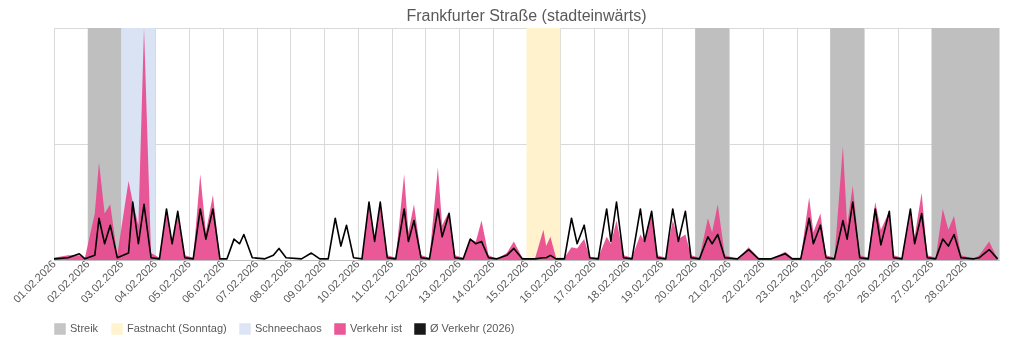  Describe the element at coordinates (376, 328) in the screenshot. I see `legend-label: Verkehr ist` at that location.